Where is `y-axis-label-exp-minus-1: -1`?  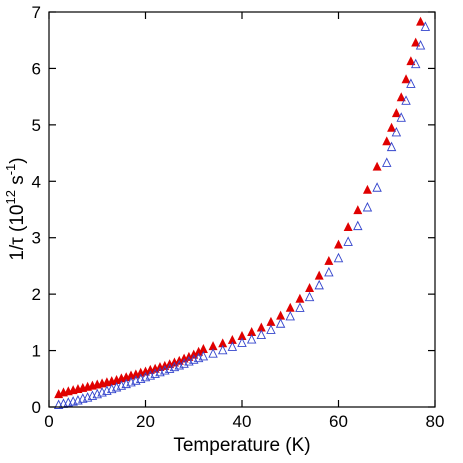 y-axis-label-exp-minus-1: -1 is located at coordinates (10, 170).